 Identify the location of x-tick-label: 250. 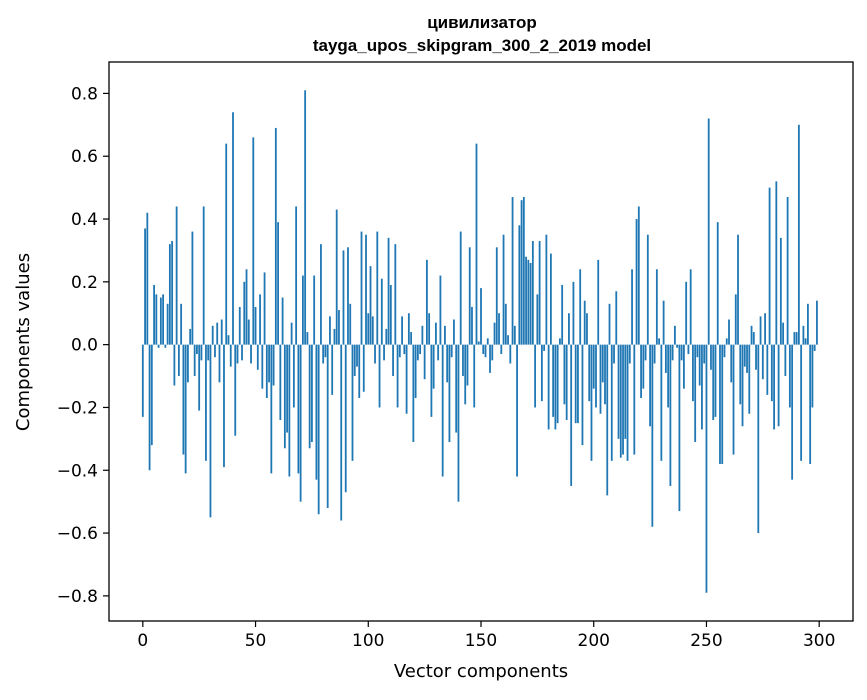
(706, 641).